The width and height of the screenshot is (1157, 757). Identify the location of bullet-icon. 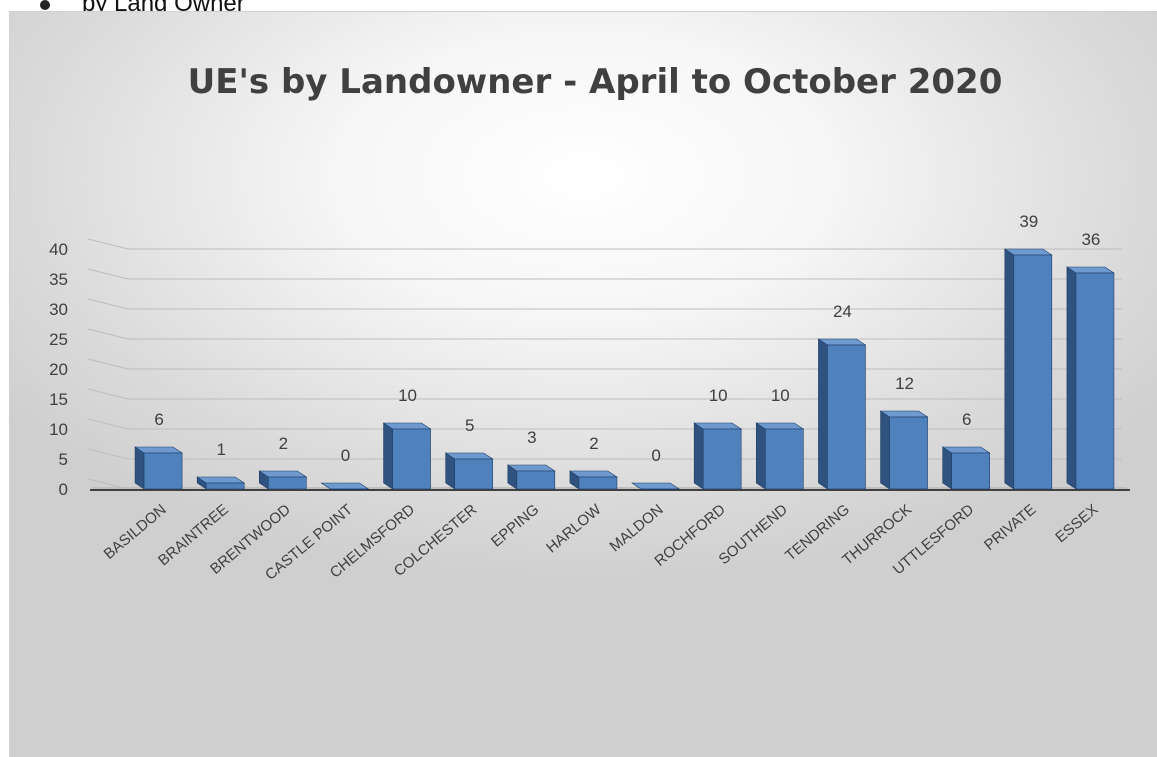
(45, 5).